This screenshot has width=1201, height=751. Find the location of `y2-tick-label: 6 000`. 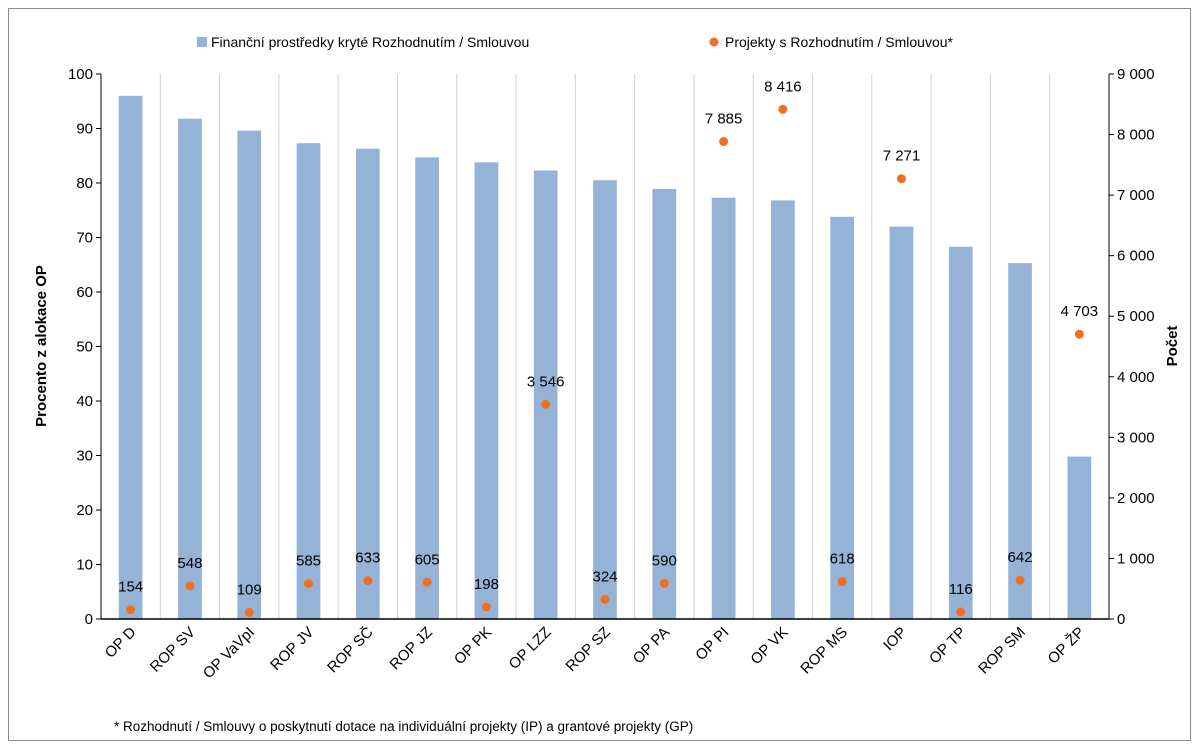

y2-tick-label: 6 000 is located at coordinates (1136, 256).